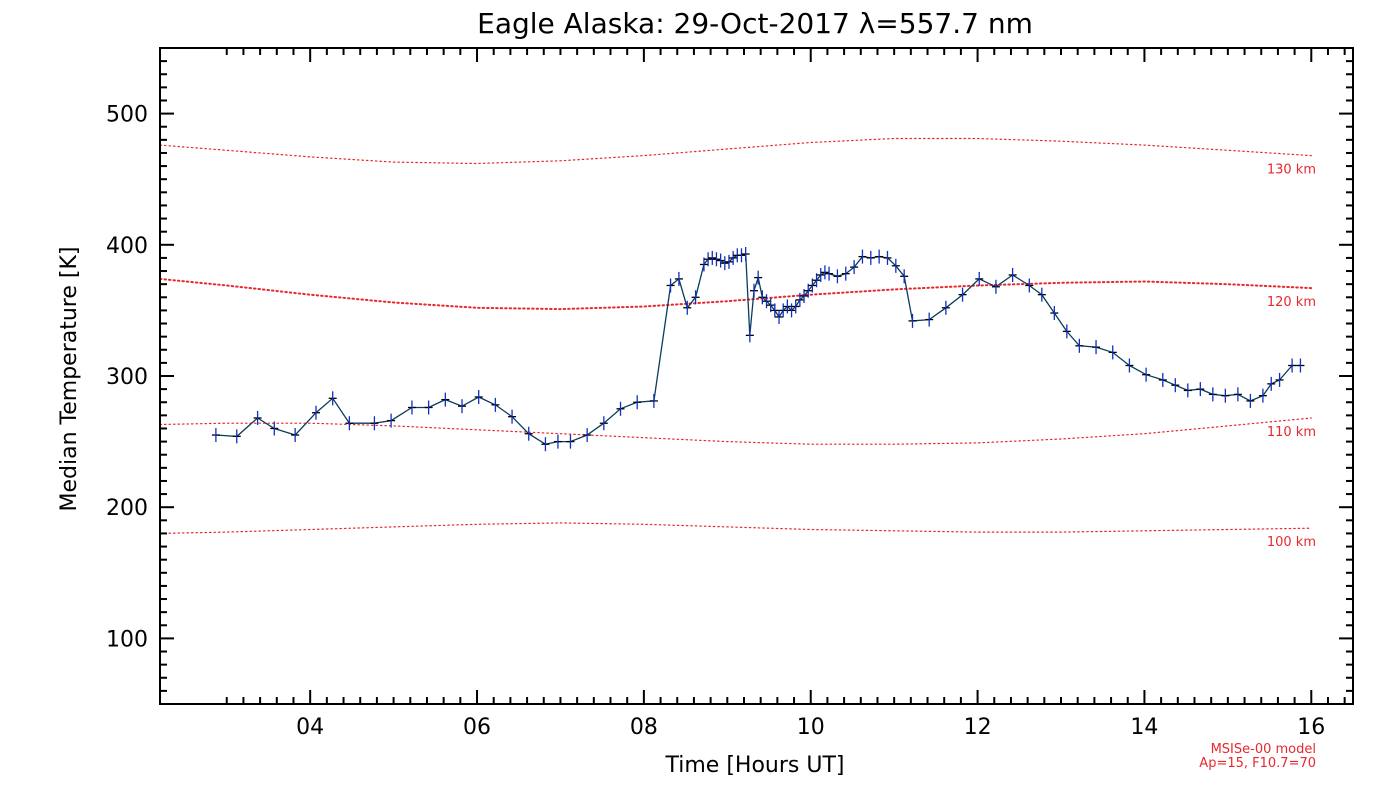 This screenshot has width=1400, height=800. Describe the element at coordinates (477, 727) in the screenshot. I see `x-tick-label: 06` at that location.